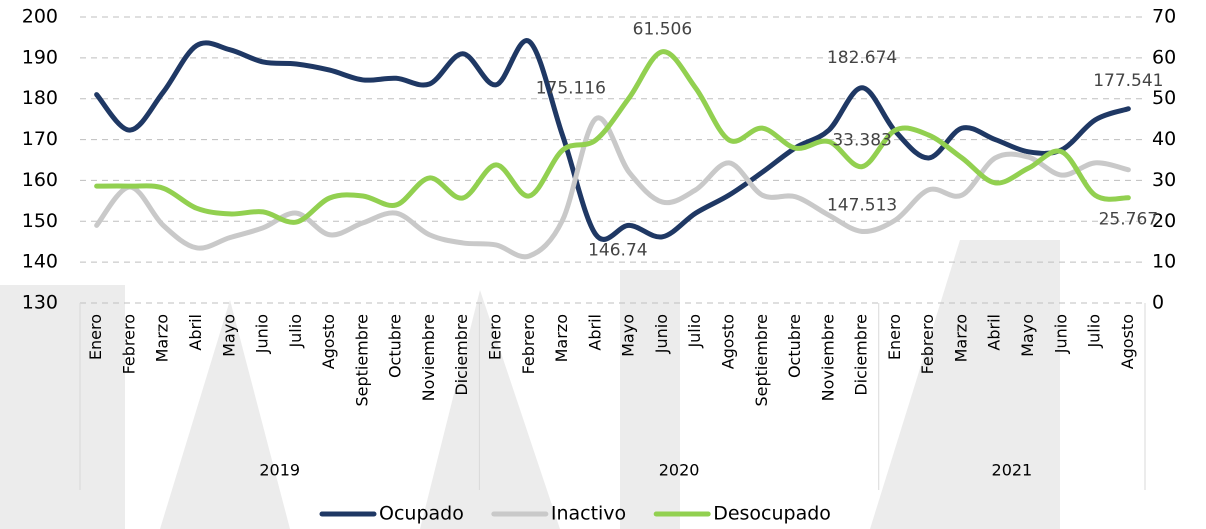 The height and width of the screenshot is (529, 1206). Describe the element at coordinates (279, 470) in the screenshot. I see `group-label: 2019` at that location.